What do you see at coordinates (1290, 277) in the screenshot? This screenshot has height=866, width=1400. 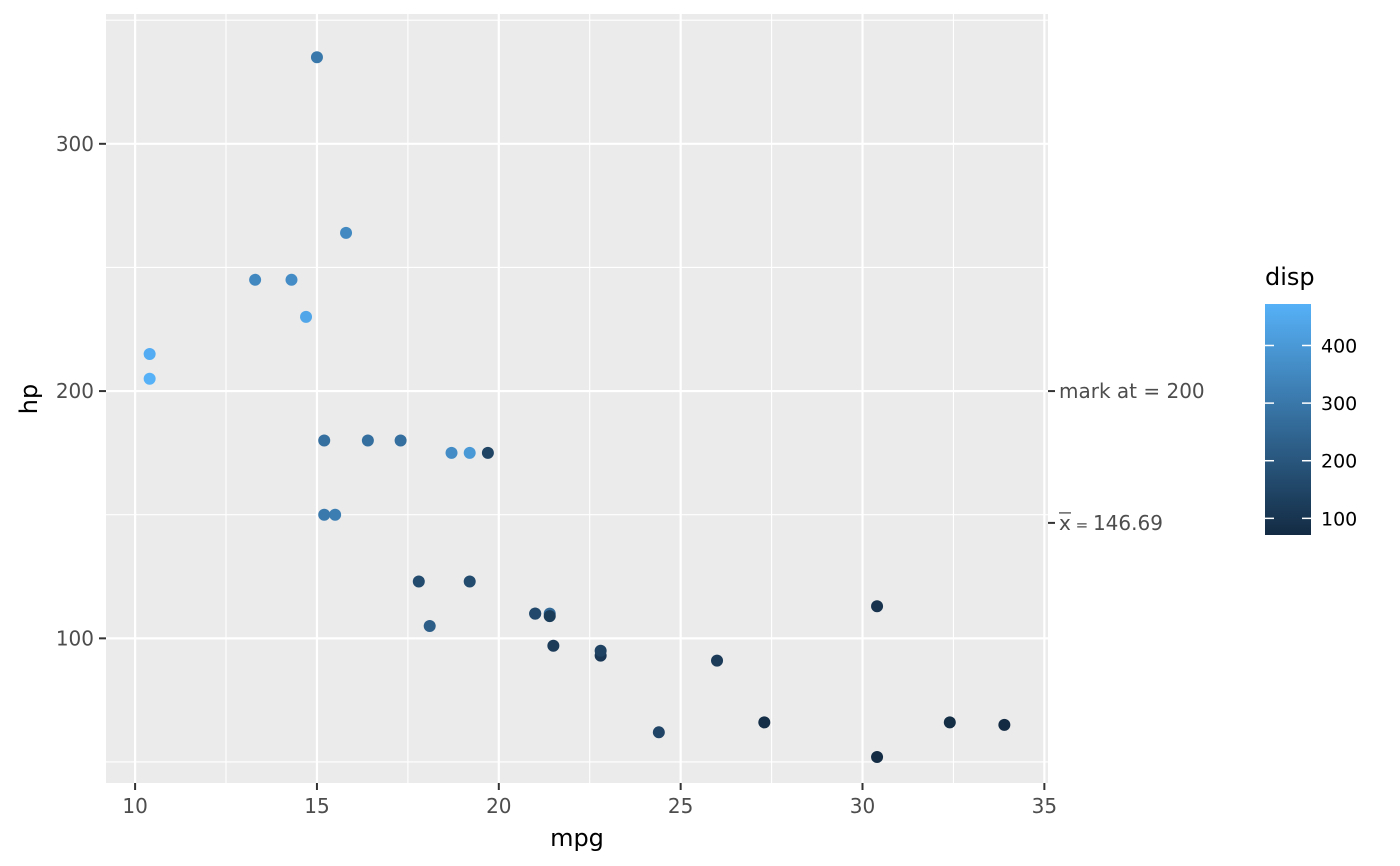 I see `legend-title: disp` at bounding box center [1290, 277].